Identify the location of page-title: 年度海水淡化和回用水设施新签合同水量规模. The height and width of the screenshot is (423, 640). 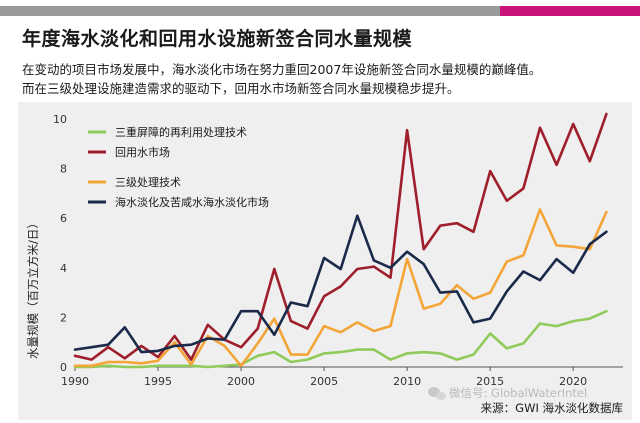
(217, 39).